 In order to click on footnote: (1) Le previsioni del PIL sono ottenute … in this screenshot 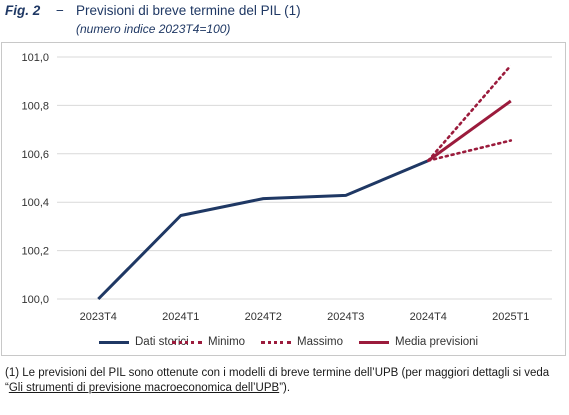, I will do `click(286, 381)`.